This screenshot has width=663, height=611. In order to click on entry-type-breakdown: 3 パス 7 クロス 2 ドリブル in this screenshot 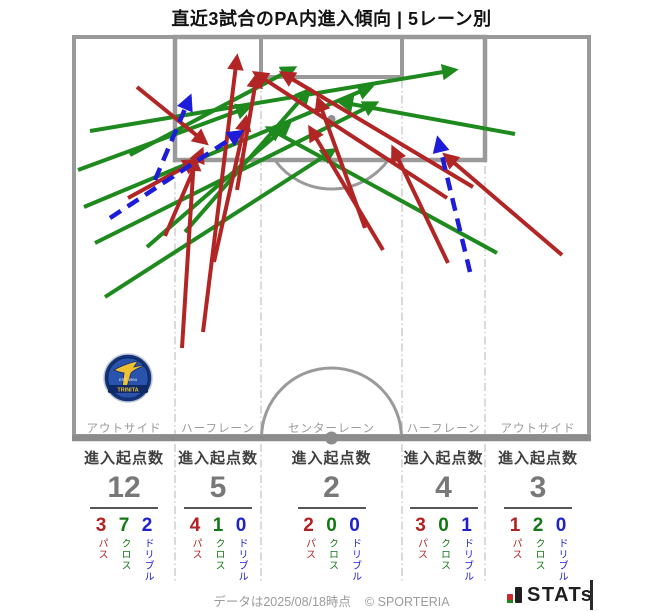, I will do `click(124, 549)`.